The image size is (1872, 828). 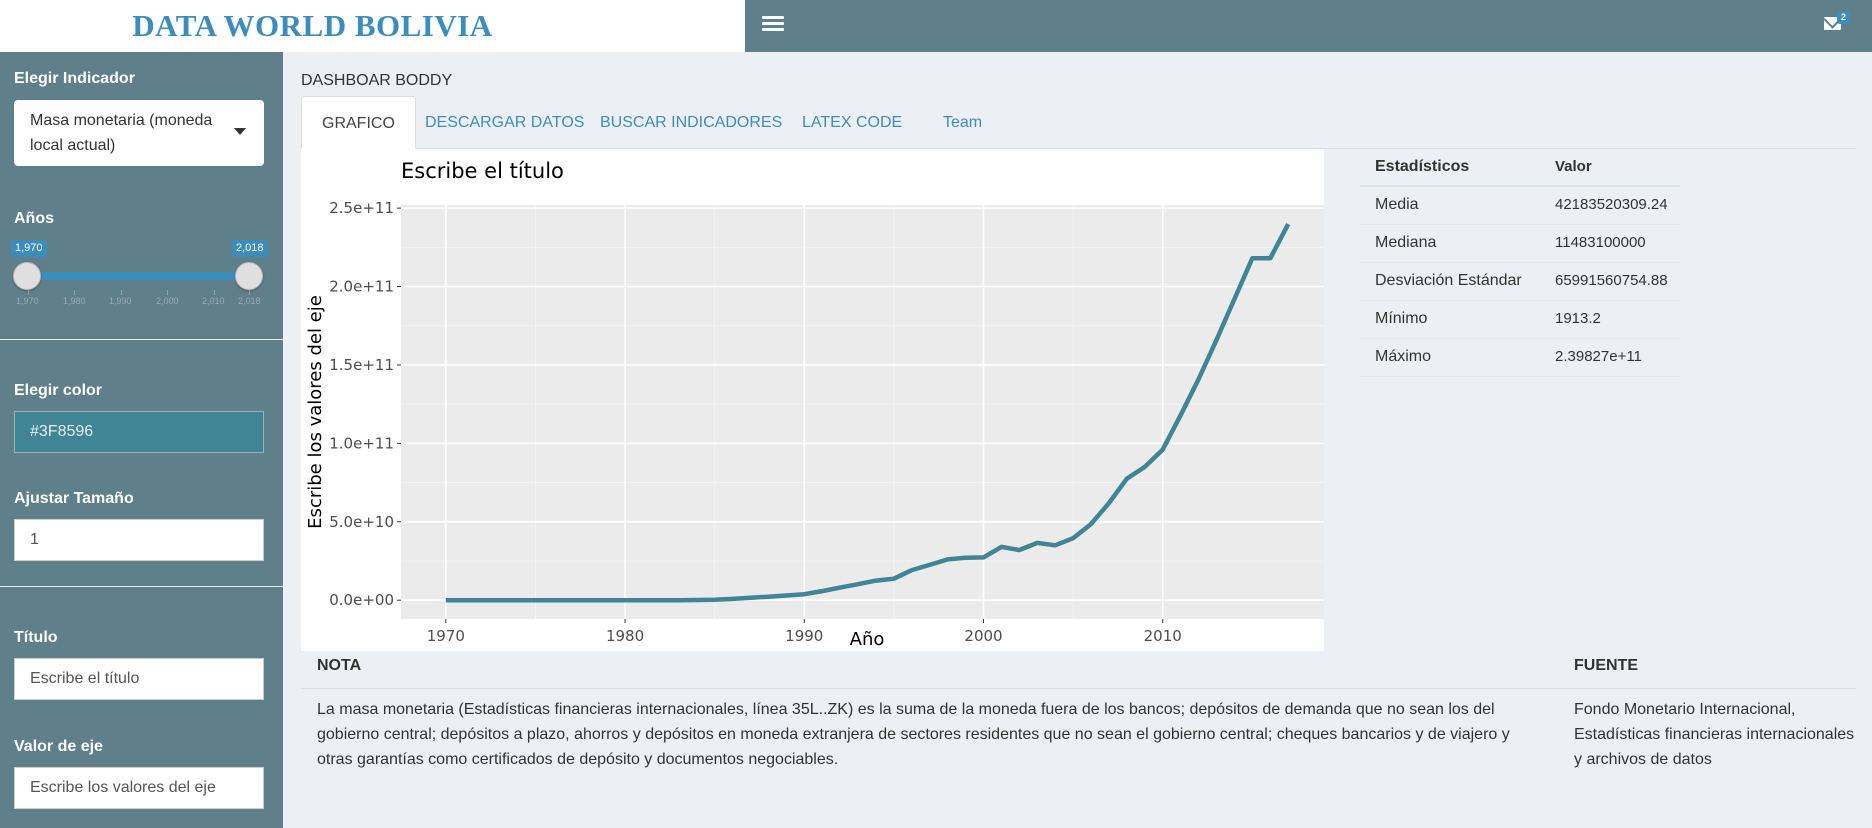 What do you see at coordinates (1403, 356) in the screenshot?
I see `stat-name: Máximo` at bounding box center [1403, 356].